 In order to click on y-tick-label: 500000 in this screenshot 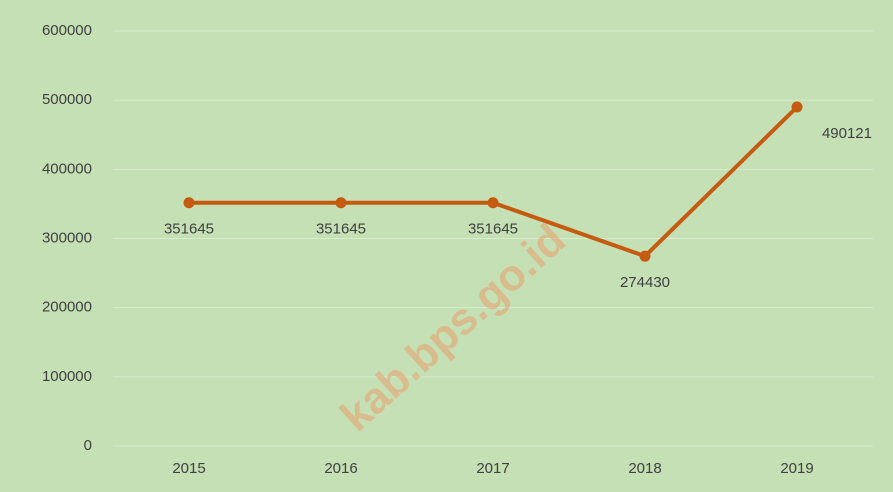, I will do `click(67, 99)`.